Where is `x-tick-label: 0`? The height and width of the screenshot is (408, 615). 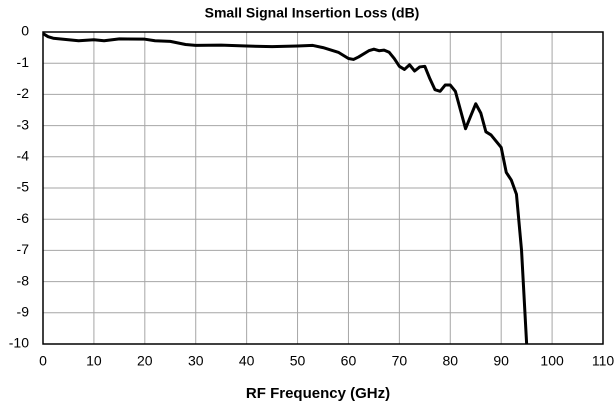
x-tick-label: 0 is located at coordinates (43, 361).